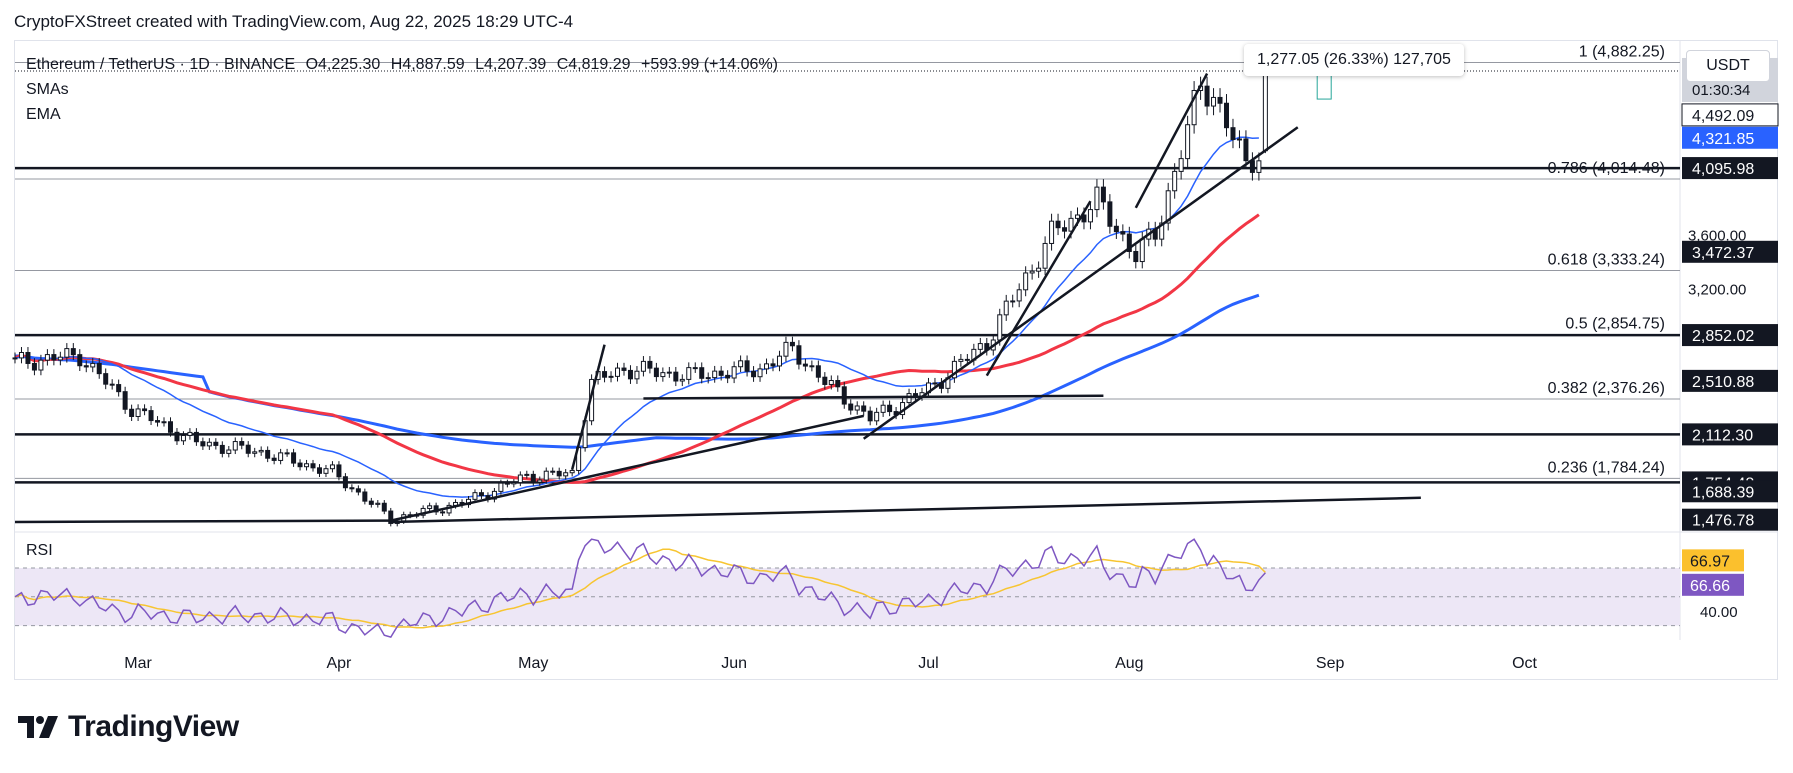 Image resolution: width=1793 pixels, height=773 pixels. Describe the element at coordinates (128, 727) in the screenshot. I see `tradingview-logo: TradingView` at that location.